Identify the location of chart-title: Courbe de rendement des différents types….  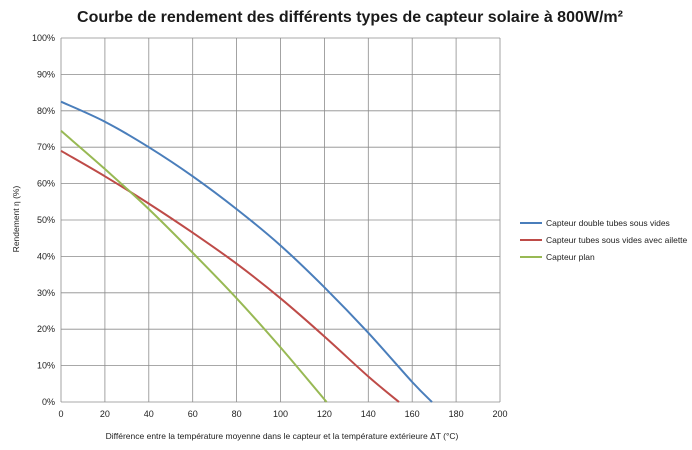
(350, 17).